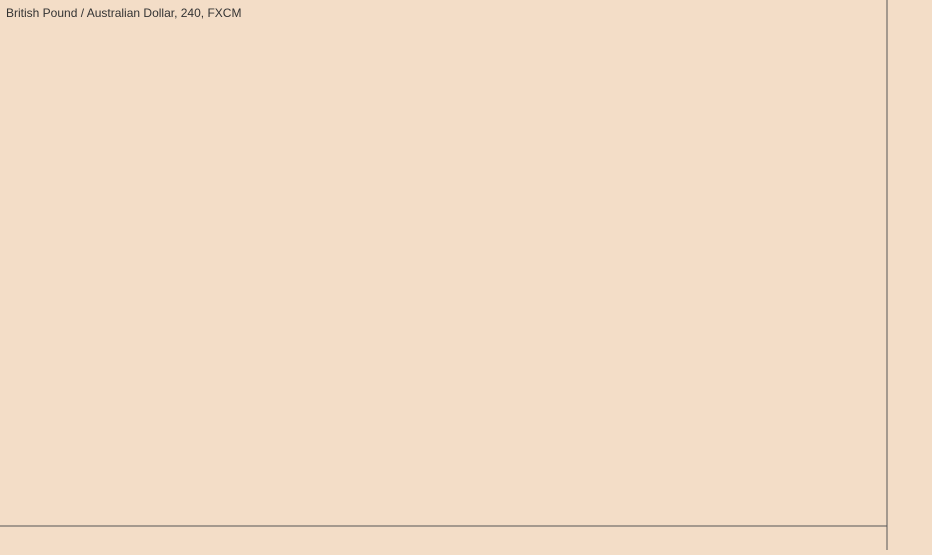  What do you see at coordinates (909, 275) in the screenshot?
I see `price-axis` at bounding box center [909, 275].